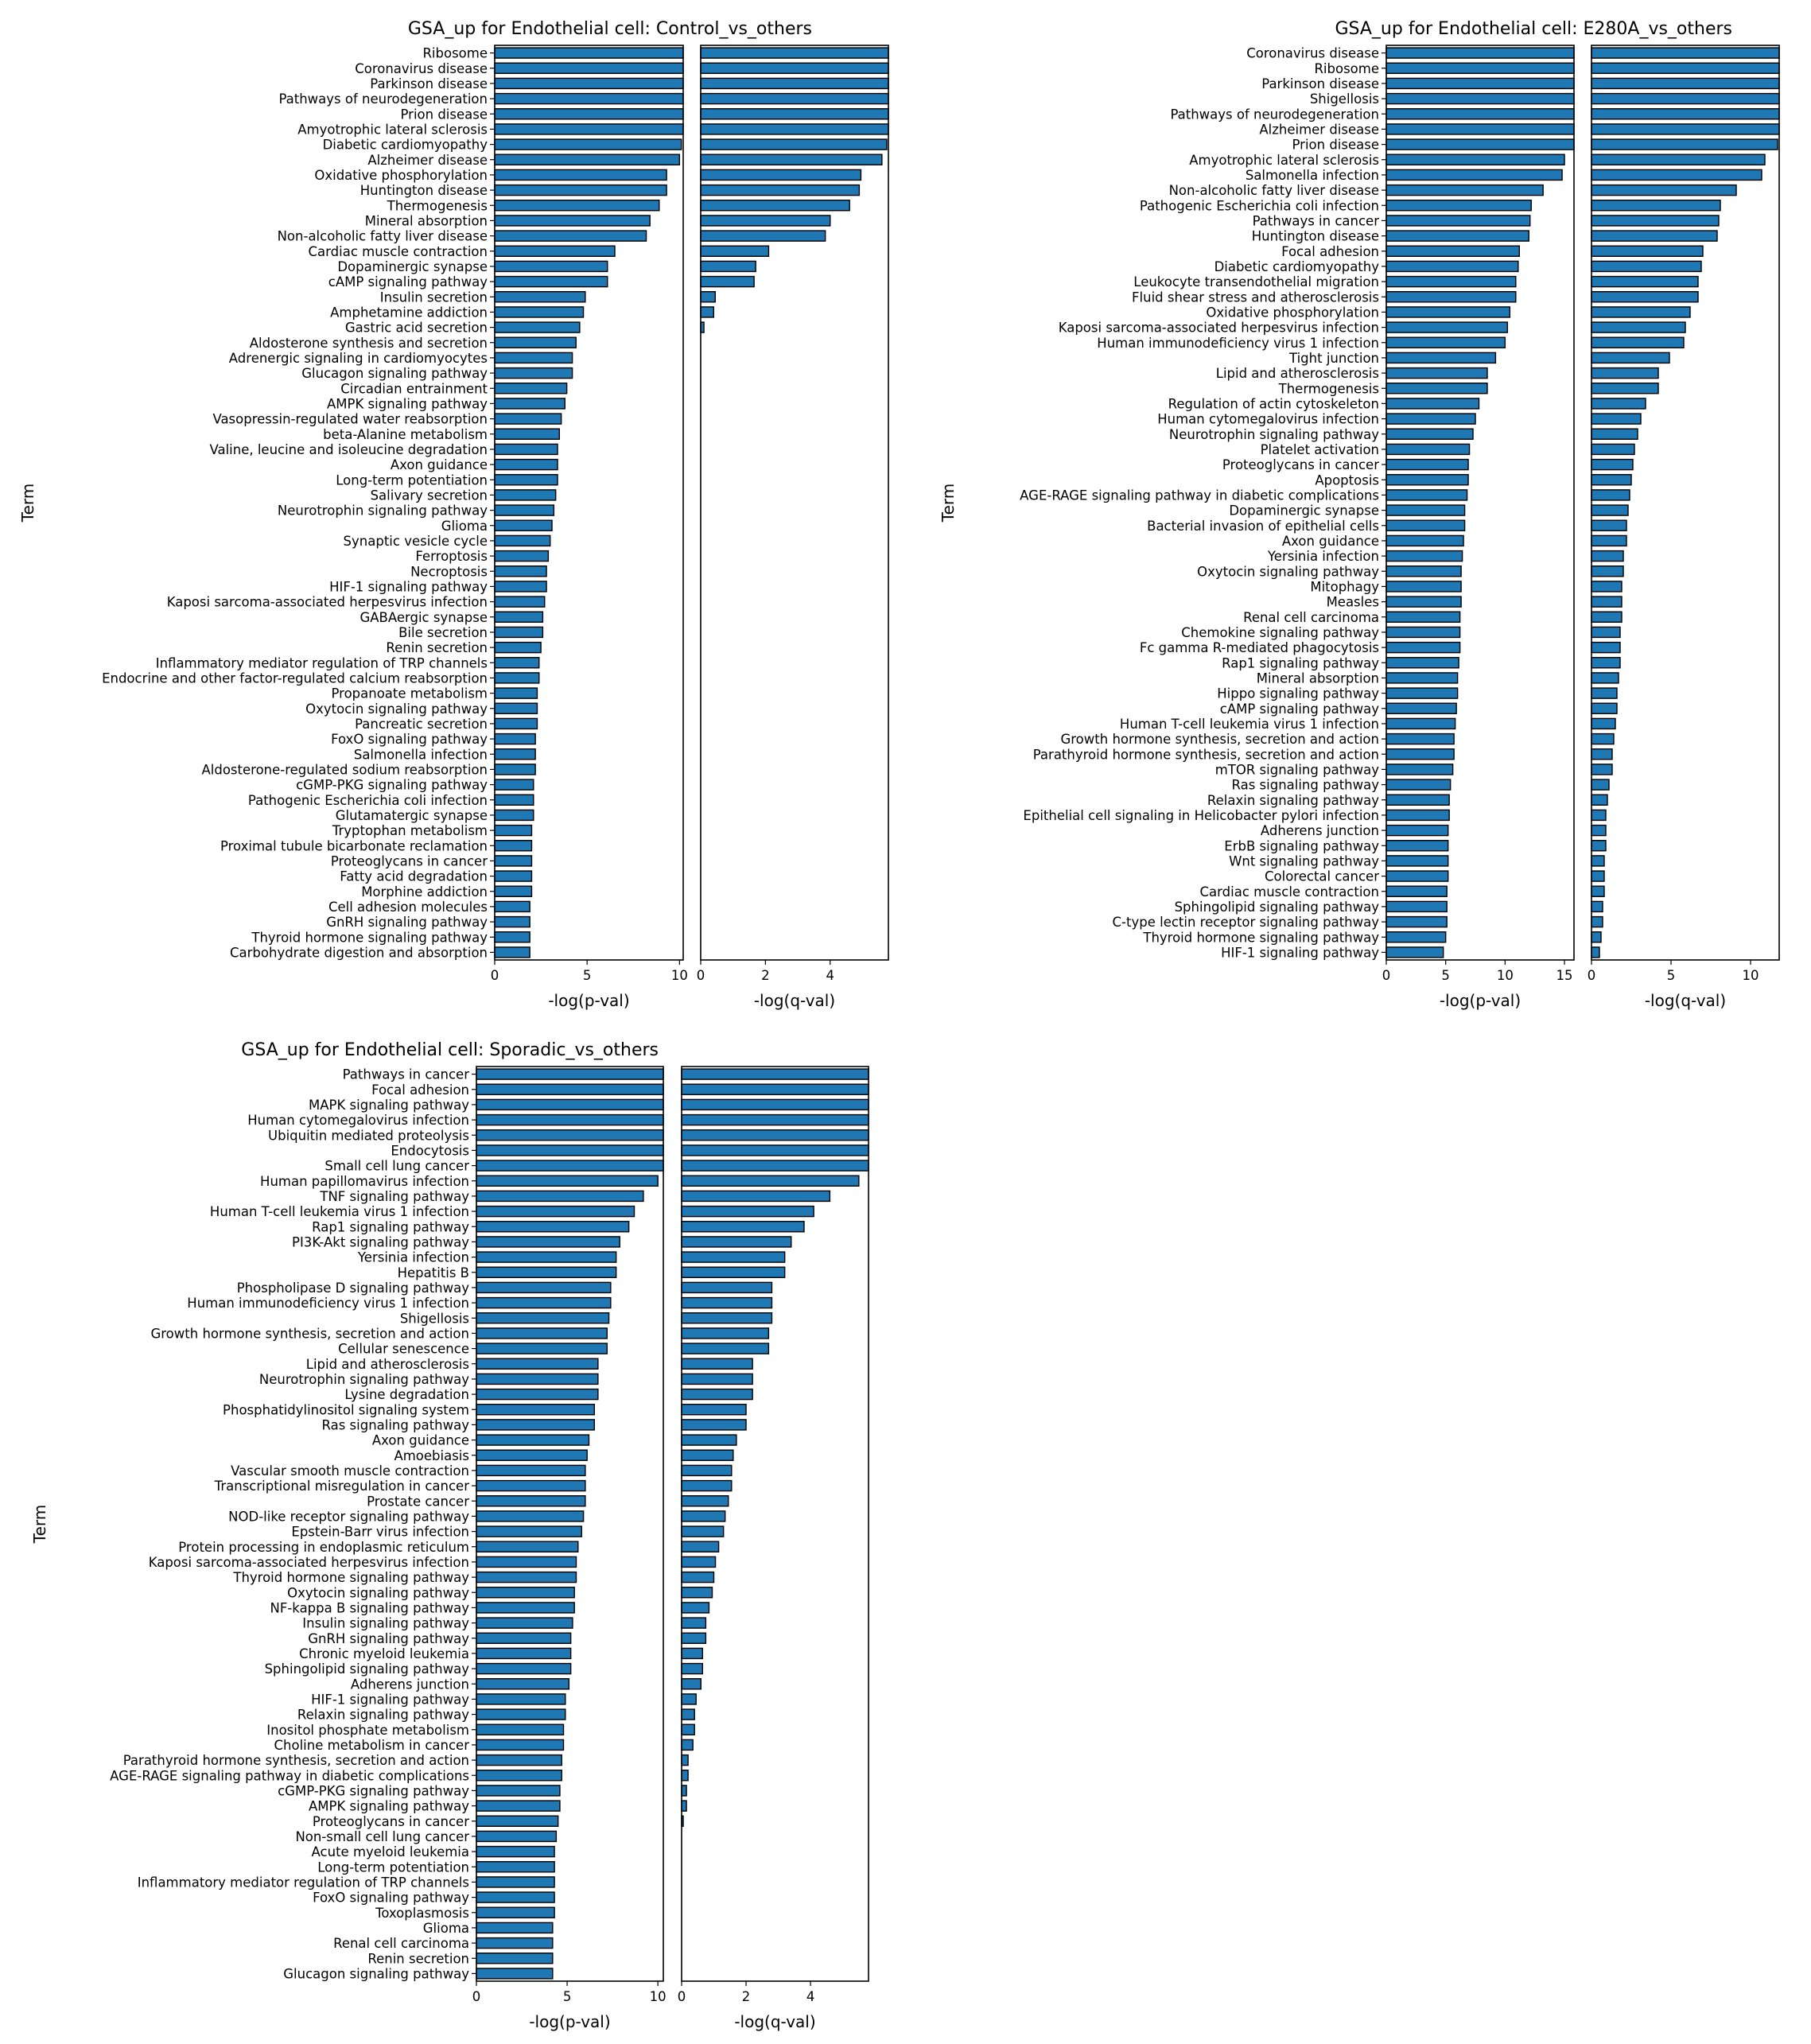  I want to click on category-label: Shigellosis, so click(1344, 99).